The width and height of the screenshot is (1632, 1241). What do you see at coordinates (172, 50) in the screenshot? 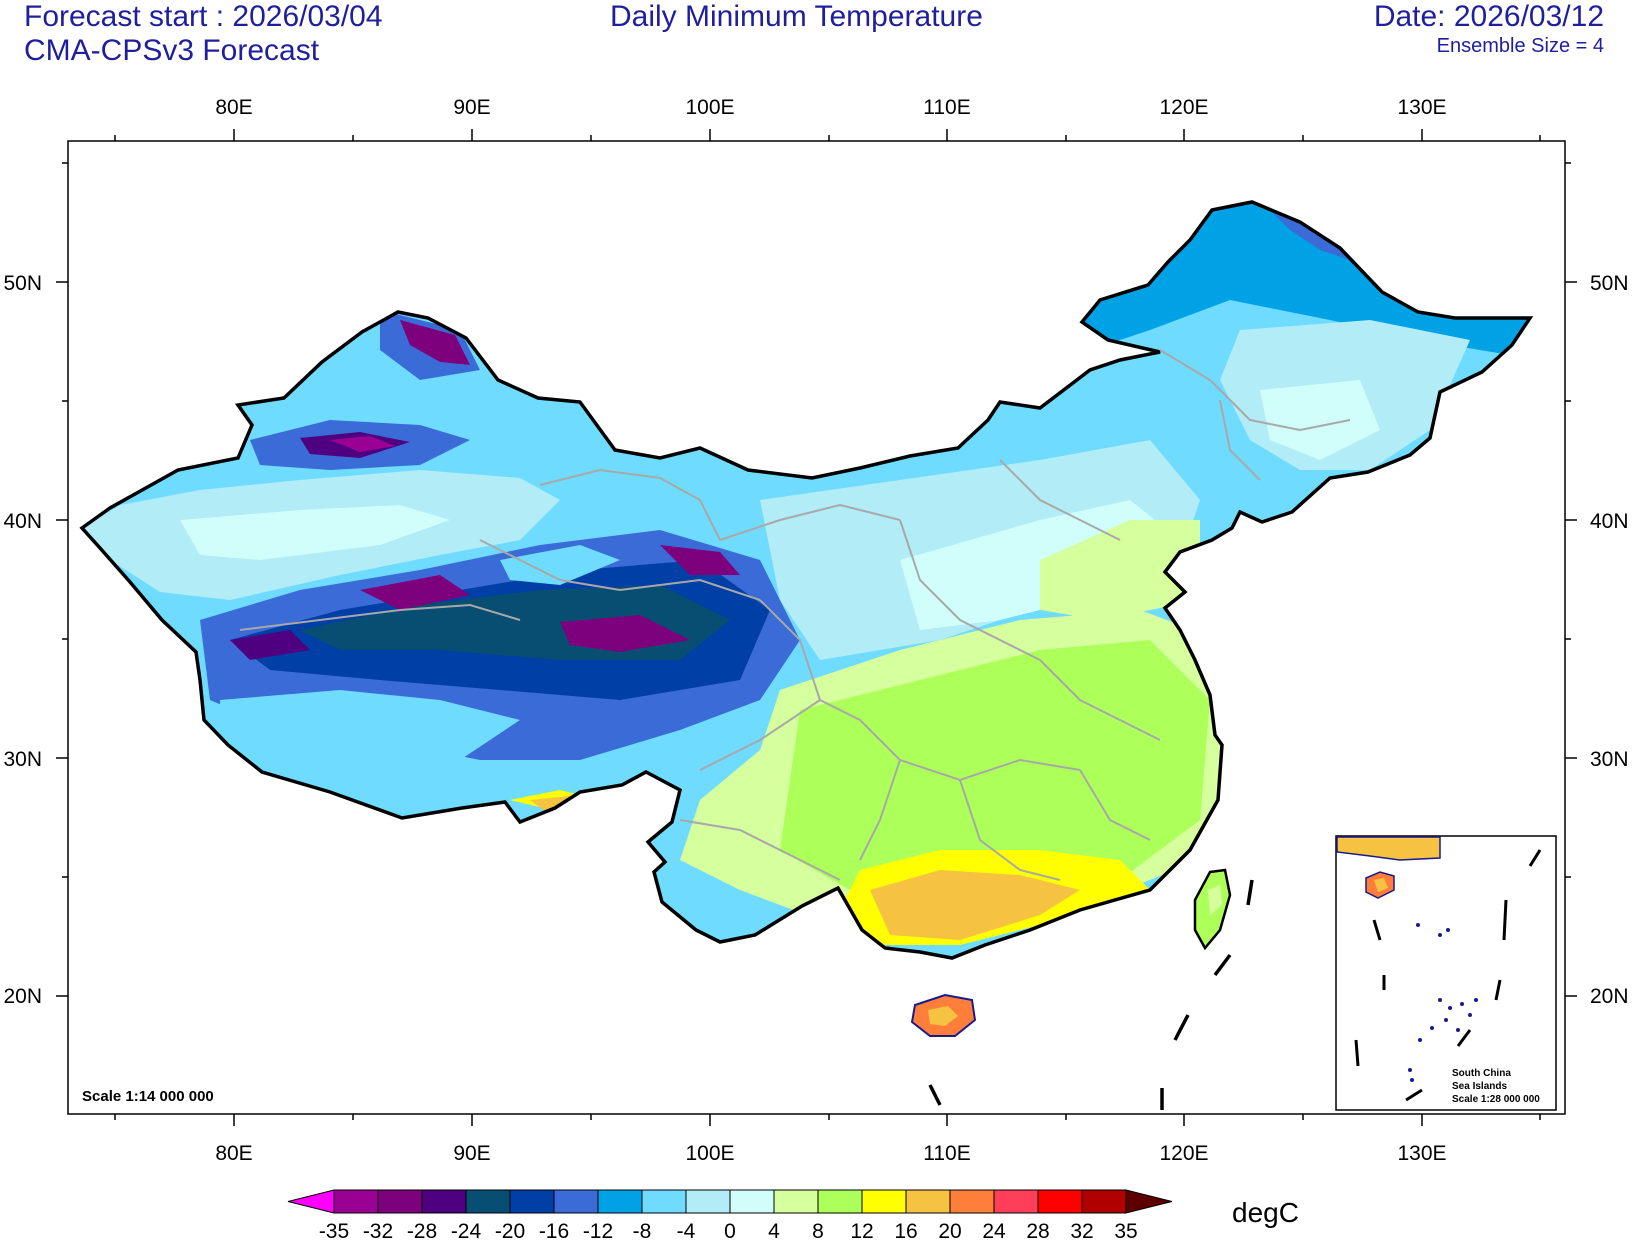
I see `model-label: CMA-CPSv3 Forecast` at bounding box center [172, 50].